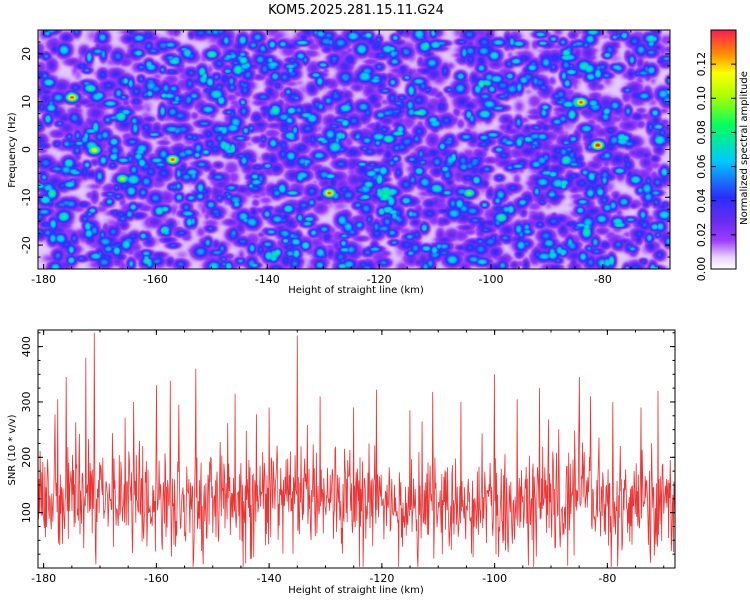 Image resolution: width=750 pixels, height=600 pixels. What do you see at coordinates (701, 235) in the screenshot?
I see `colorbar-tick-label: 0.02` at bounding box center [701, 235].